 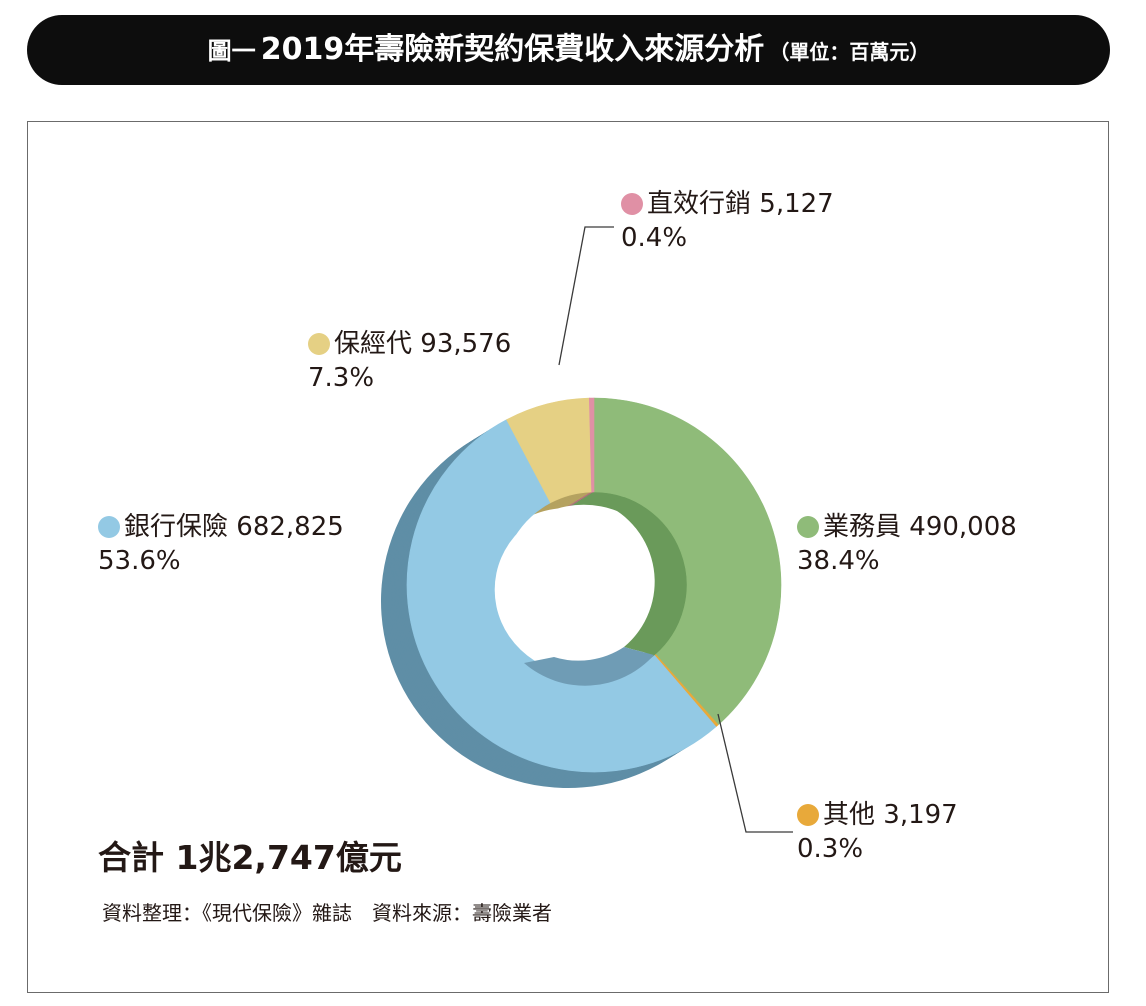 I want to click on donut-hole, so click(x=583, y=589).